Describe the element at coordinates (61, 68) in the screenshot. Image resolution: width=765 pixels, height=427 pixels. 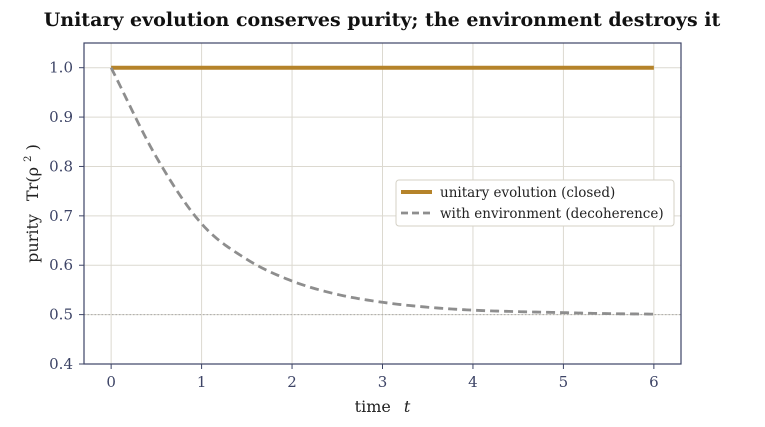
I see `y-tick-label: 1.0` at that location.